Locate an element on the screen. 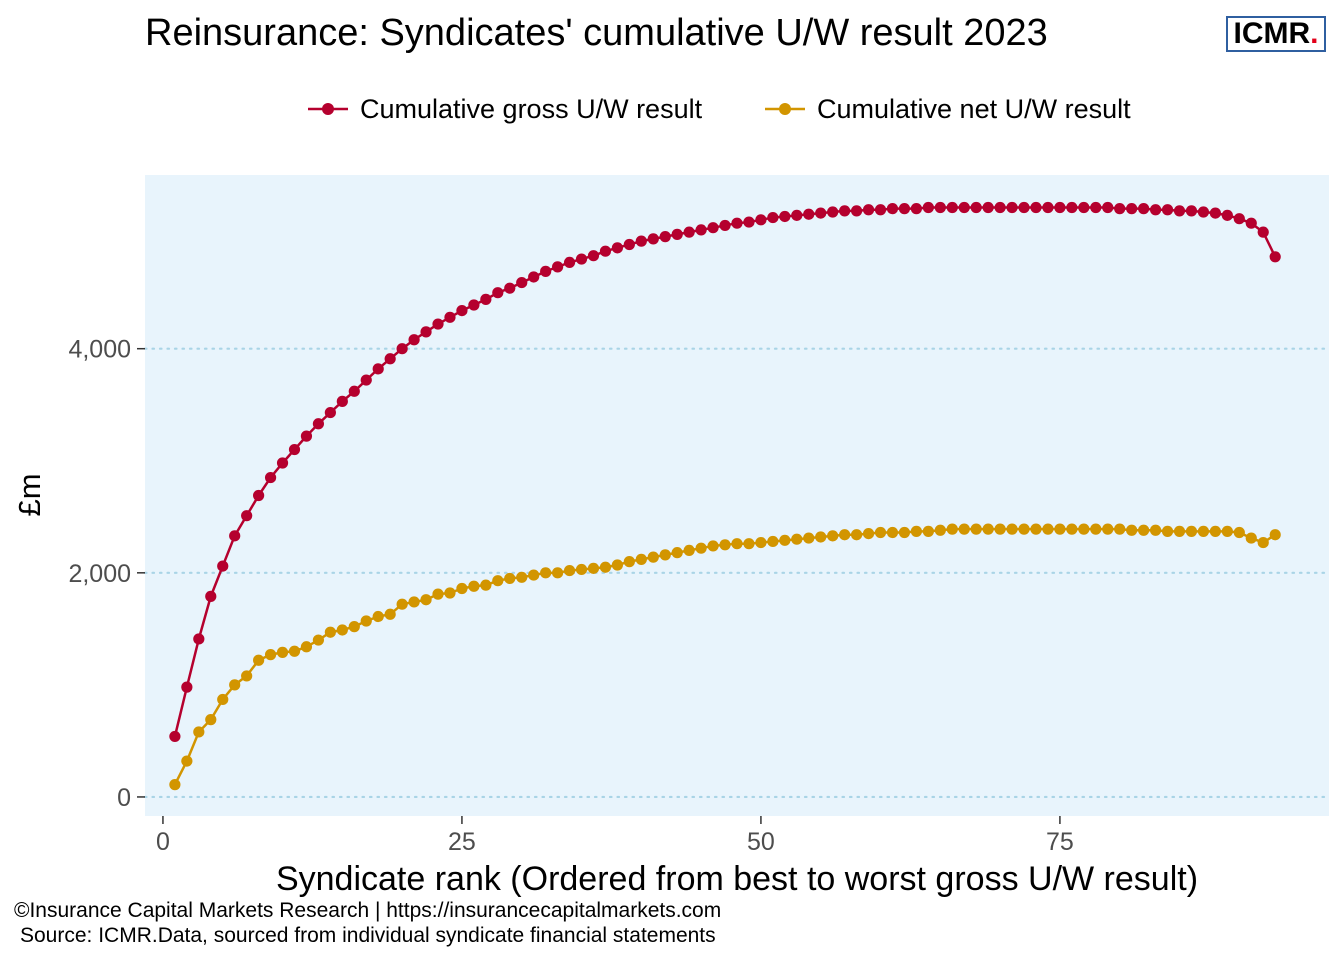 The image size is (1344, 960). y-tick-label: 4,000 is located at coordinates (99, 350).